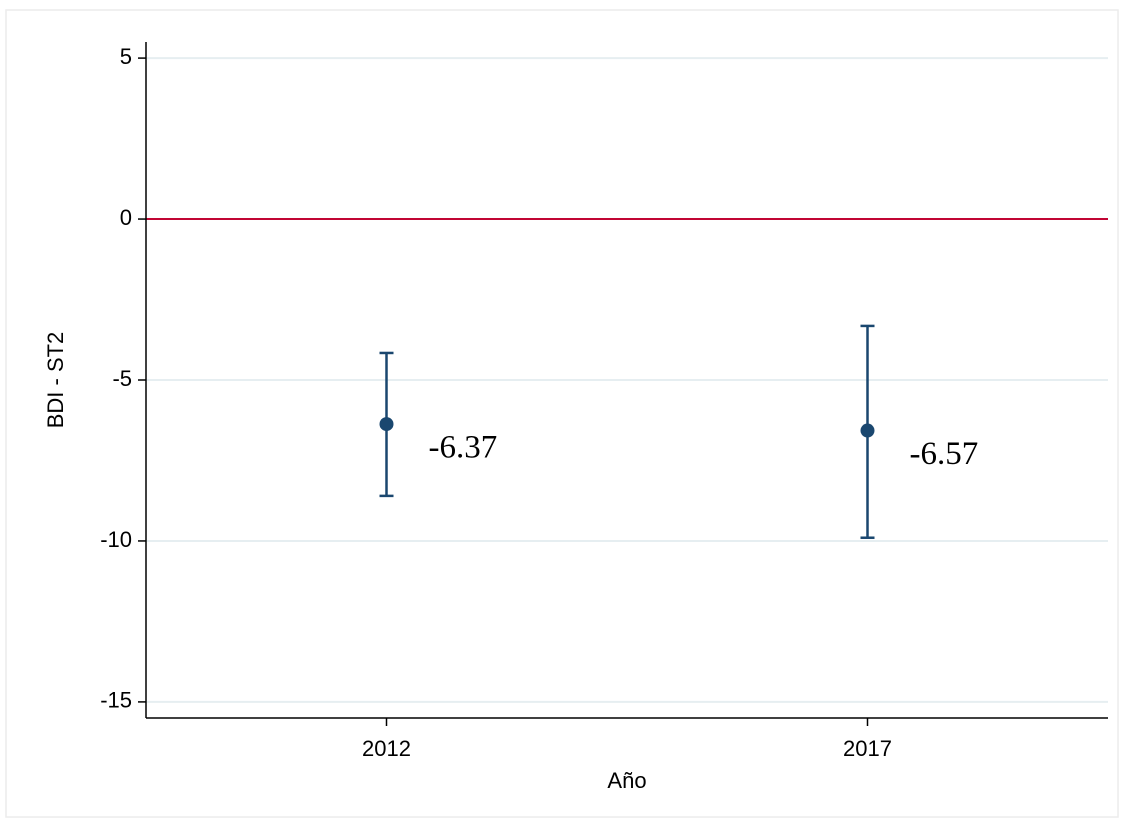  Describe the element at coordinates (944, 454) in the screenshot. I see `data-label: -6.57` at that location.